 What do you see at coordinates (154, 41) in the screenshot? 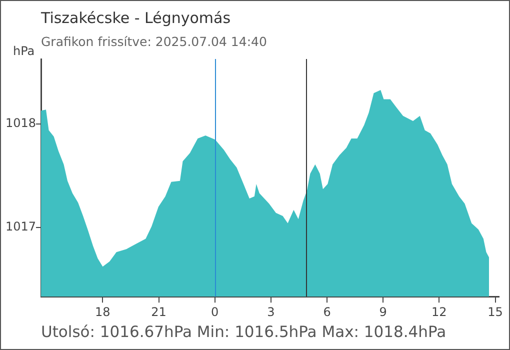
I see `chart-subtitle: Grafikon frissítve: 2025.07.04 14:40` at bounding box center [154, 41].